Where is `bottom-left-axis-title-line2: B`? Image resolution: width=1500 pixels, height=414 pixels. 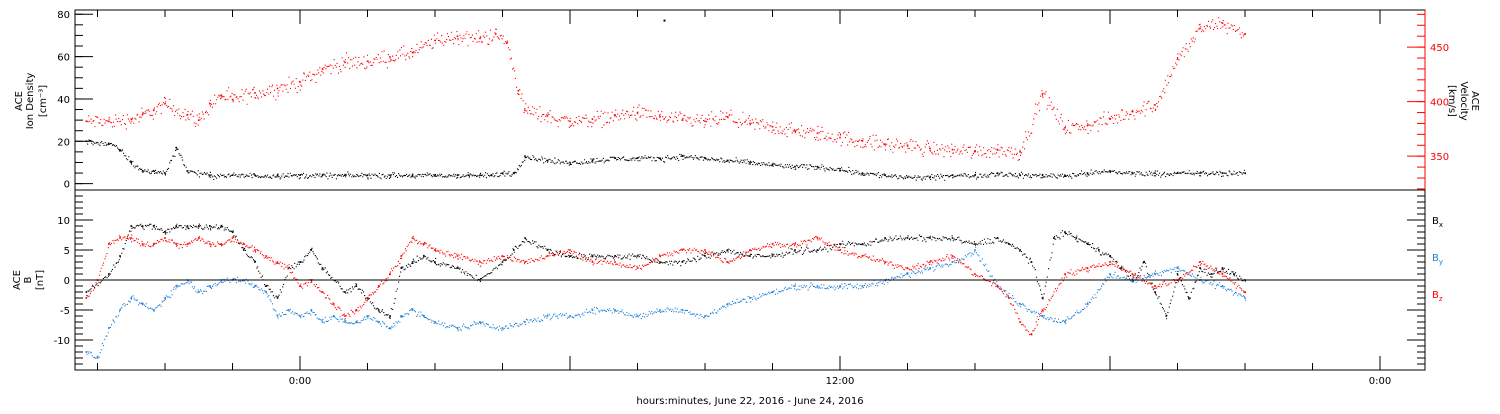
bottom-left-axis-title-line2: B is located at coordinates (28, 279).